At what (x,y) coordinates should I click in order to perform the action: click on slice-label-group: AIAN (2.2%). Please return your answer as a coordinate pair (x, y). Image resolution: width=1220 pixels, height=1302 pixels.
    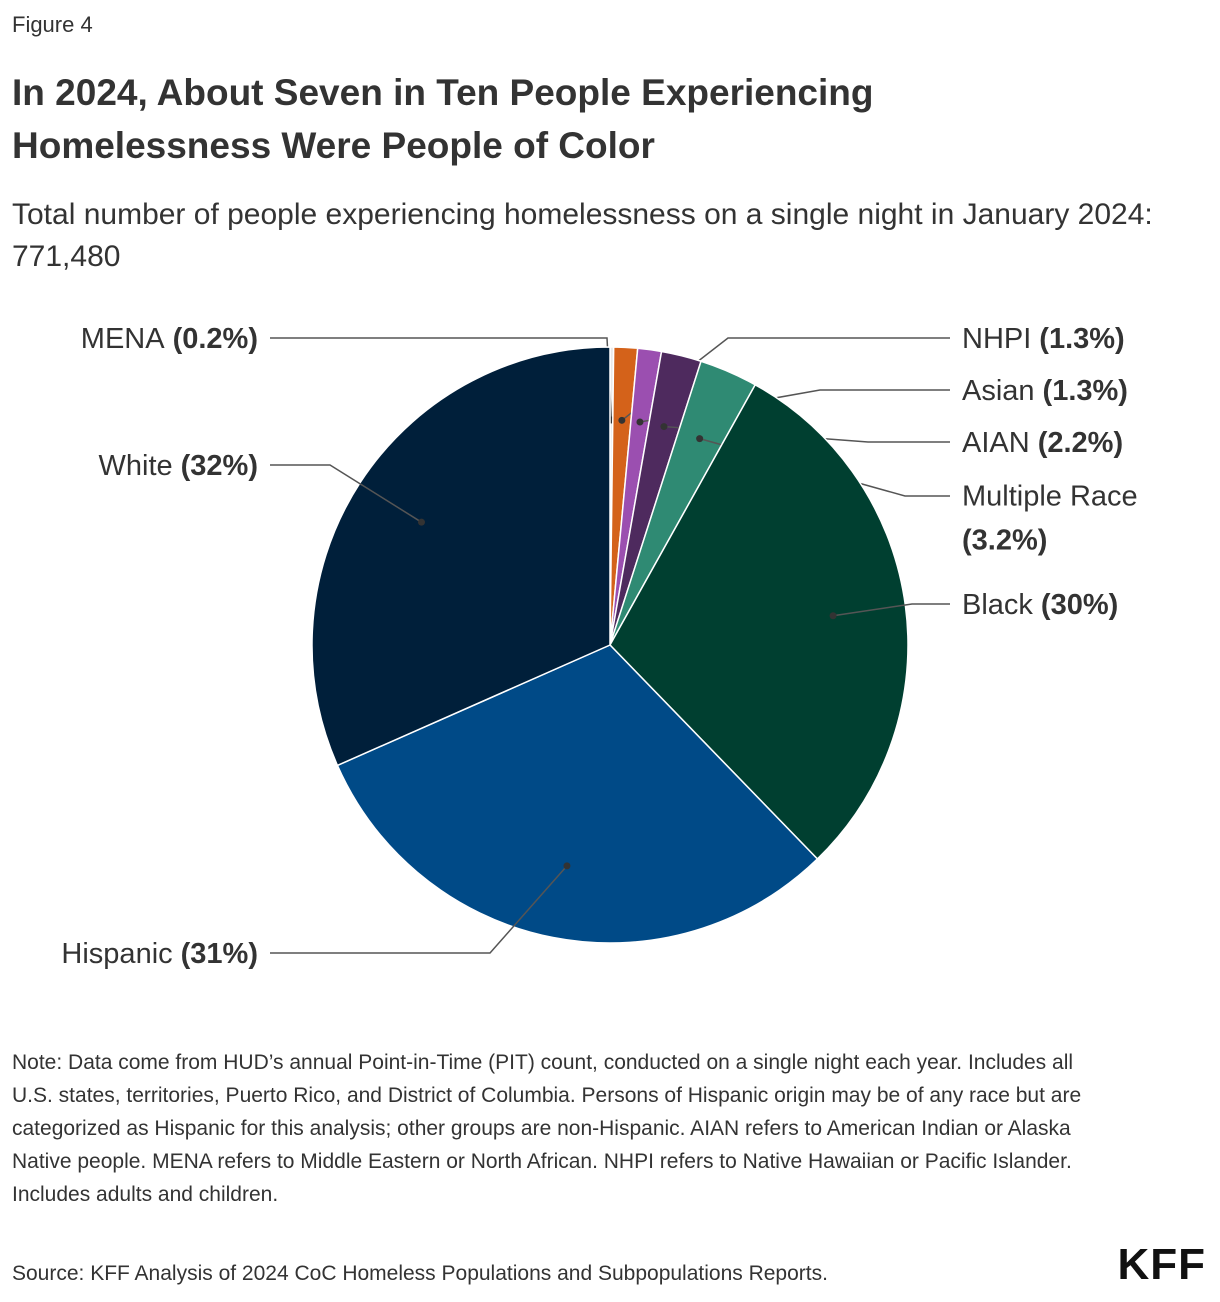
    Looking at the image, I should click on (1042, 443).